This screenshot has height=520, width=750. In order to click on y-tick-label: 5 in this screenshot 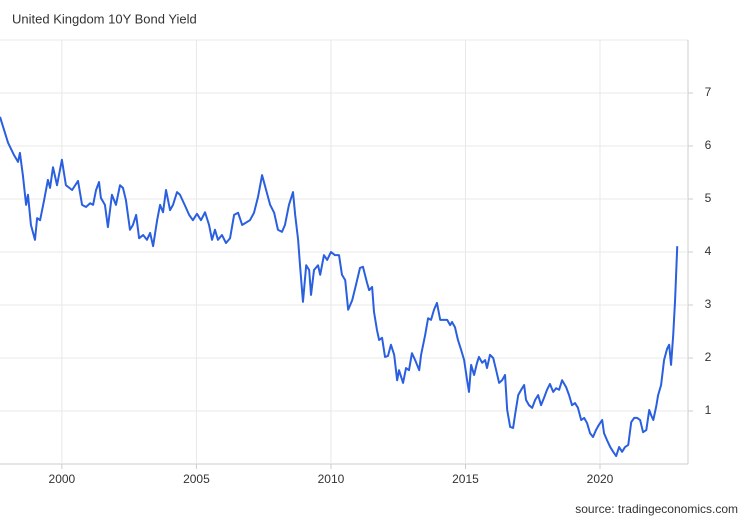, I will do `click(708, 198)`.